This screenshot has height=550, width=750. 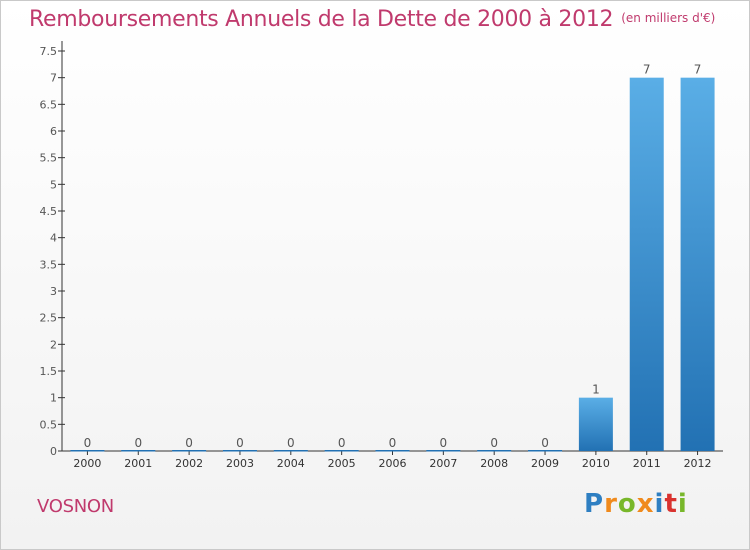 I want to click on x-tick-label: 2009, so click(x=545, y=463).